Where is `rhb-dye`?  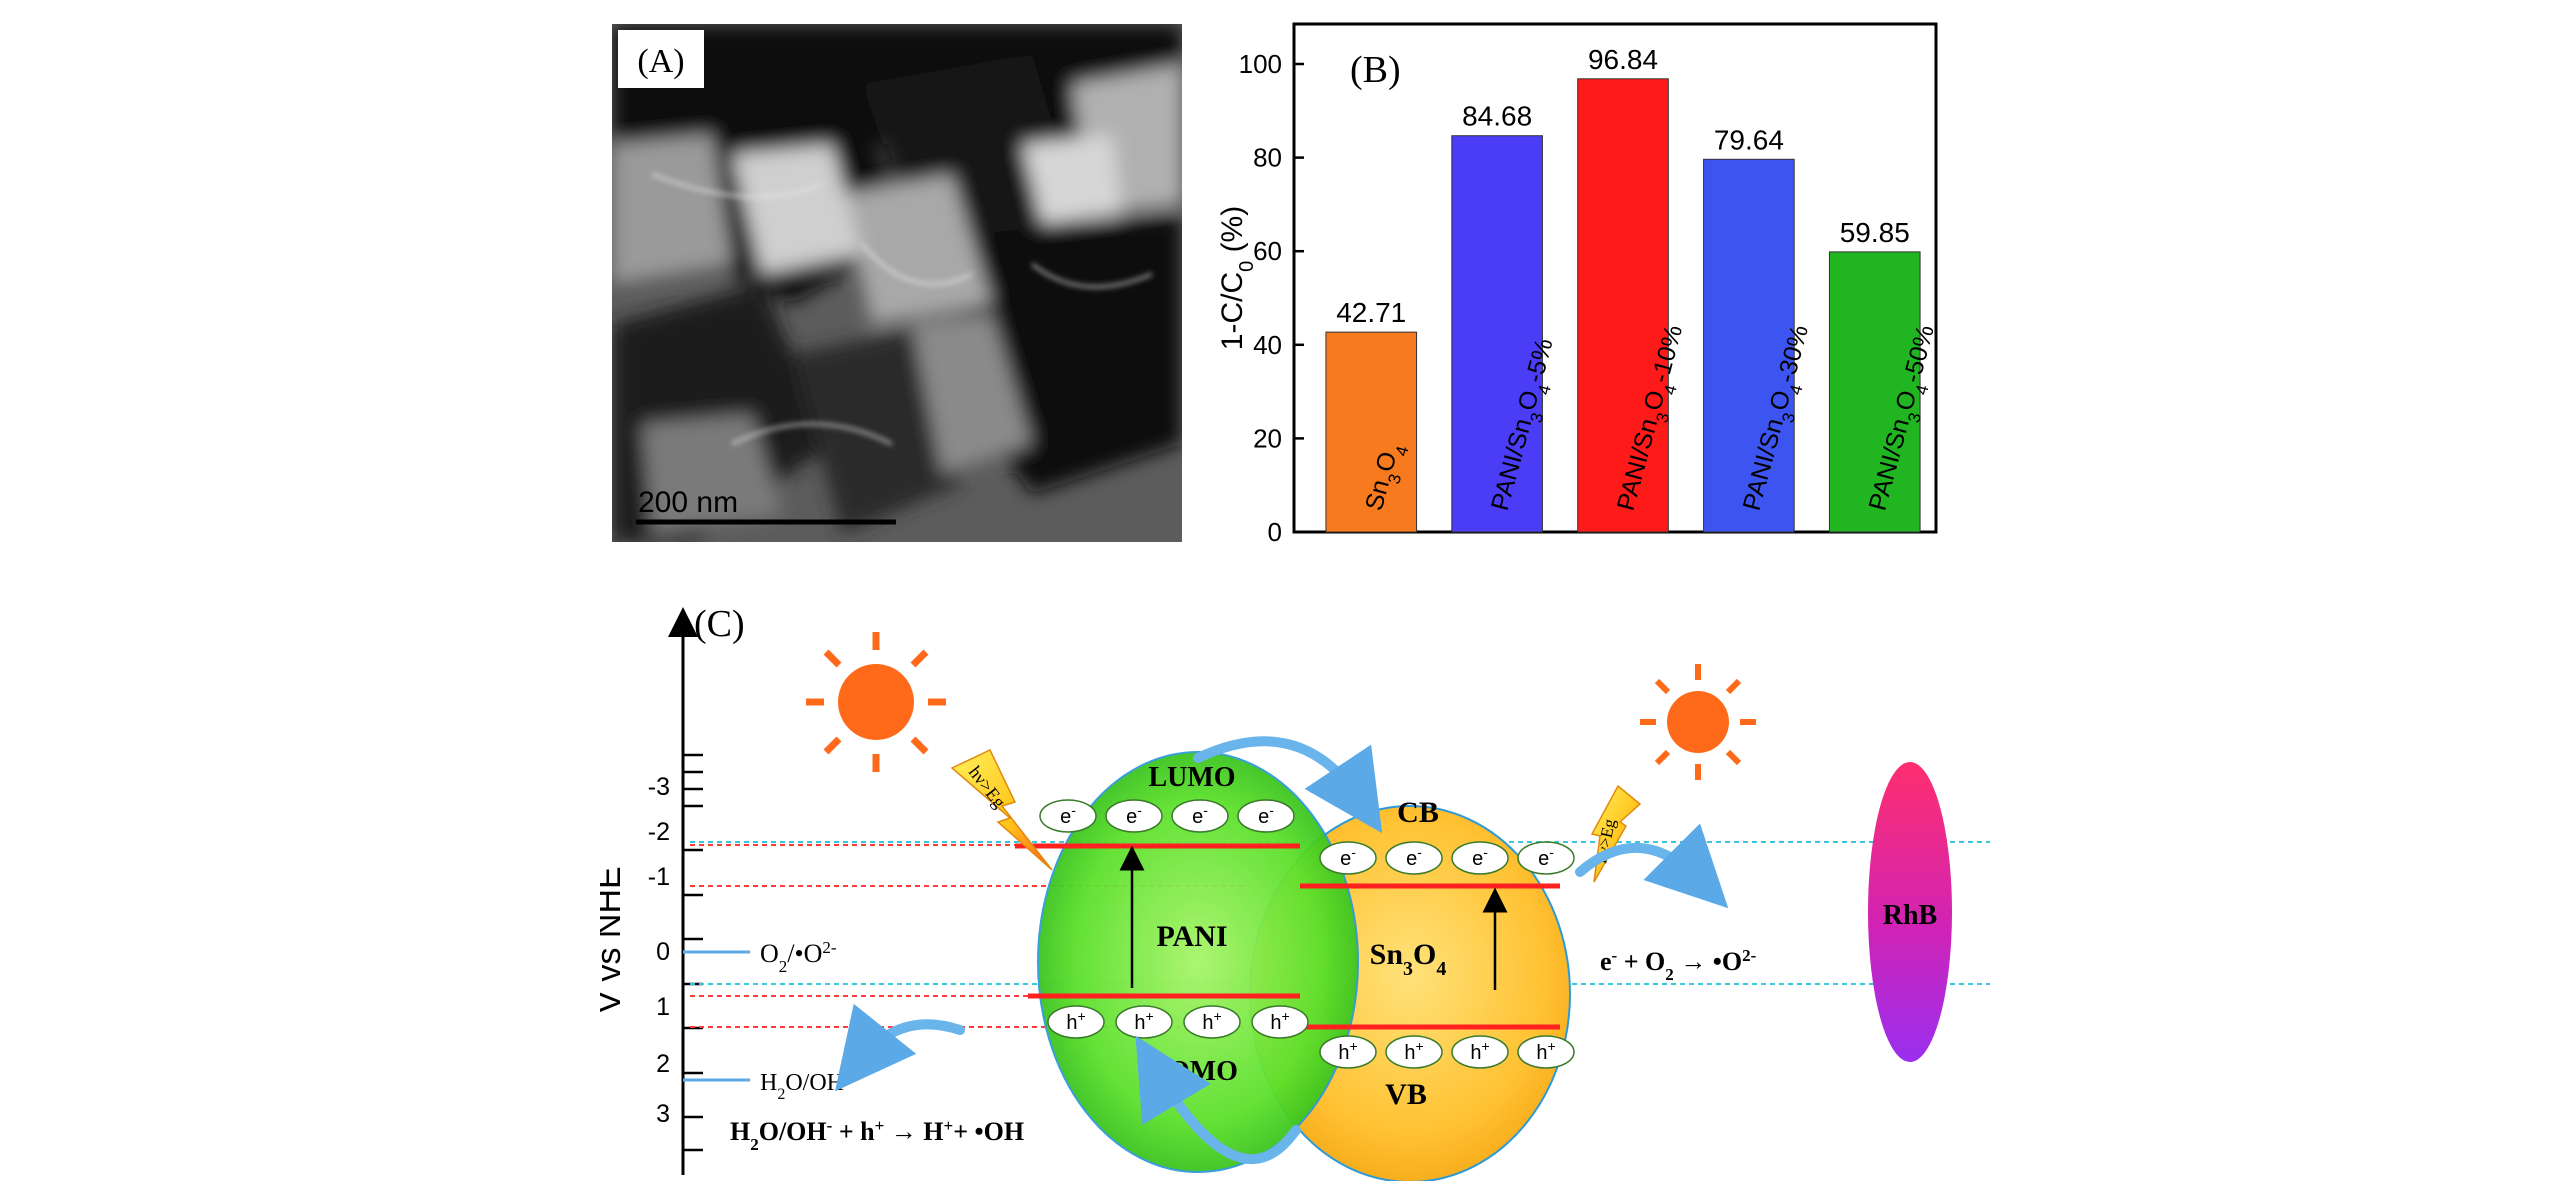 rhb-dye is located at coordinates (1910, 912).